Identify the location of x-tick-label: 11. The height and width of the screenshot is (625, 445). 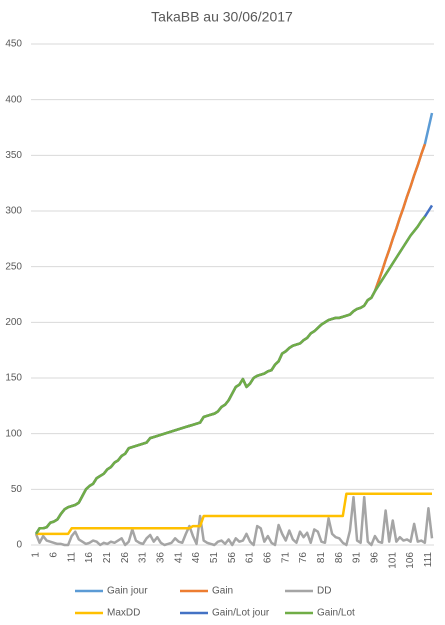
(71, 557).